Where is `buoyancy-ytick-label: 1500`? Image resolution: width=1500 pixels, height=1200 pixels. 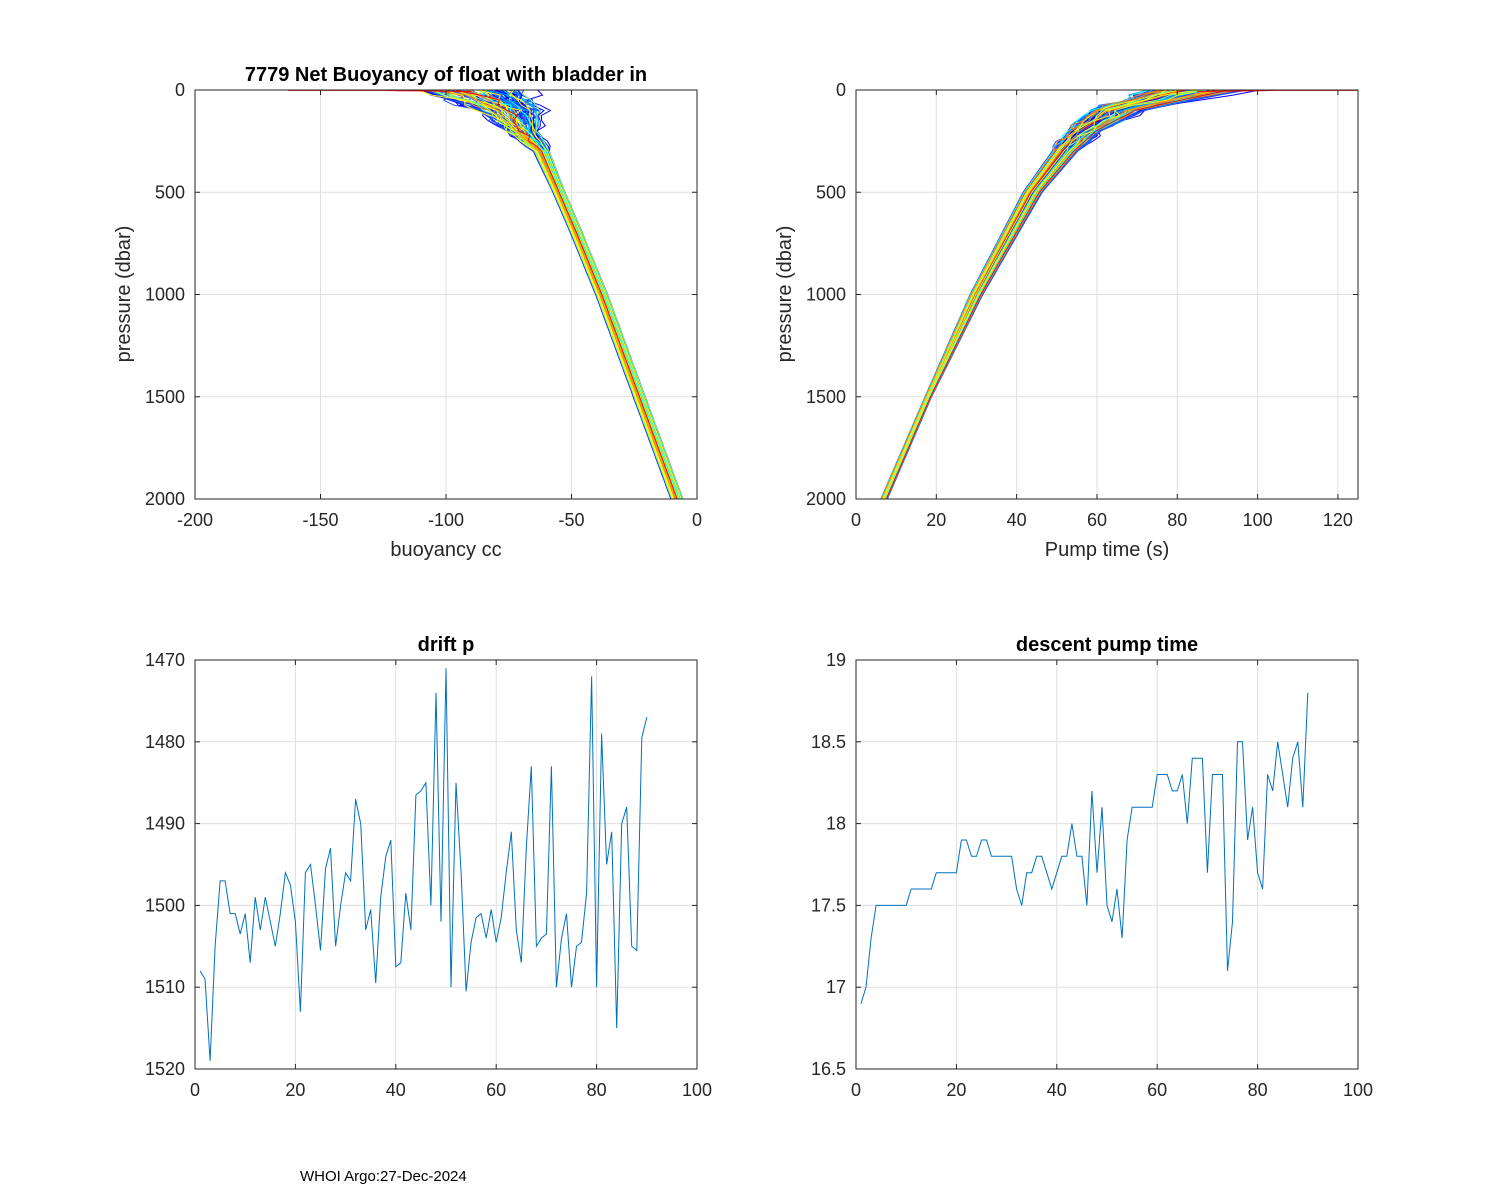
buoyancy-ytick-label: 1500 is located at coordinates (165, 397).